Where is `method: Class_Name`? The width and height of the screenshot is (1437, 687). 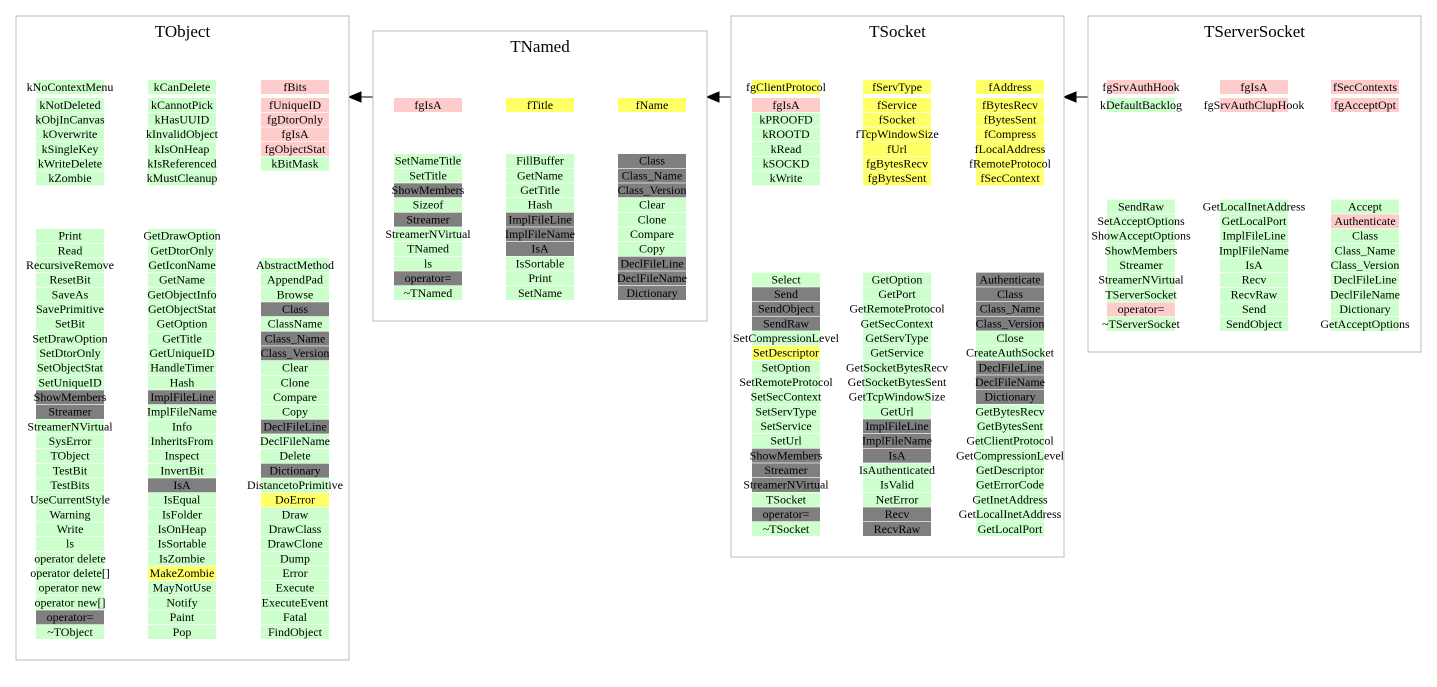
method: Class_Name is located at coordinates (652, 175).